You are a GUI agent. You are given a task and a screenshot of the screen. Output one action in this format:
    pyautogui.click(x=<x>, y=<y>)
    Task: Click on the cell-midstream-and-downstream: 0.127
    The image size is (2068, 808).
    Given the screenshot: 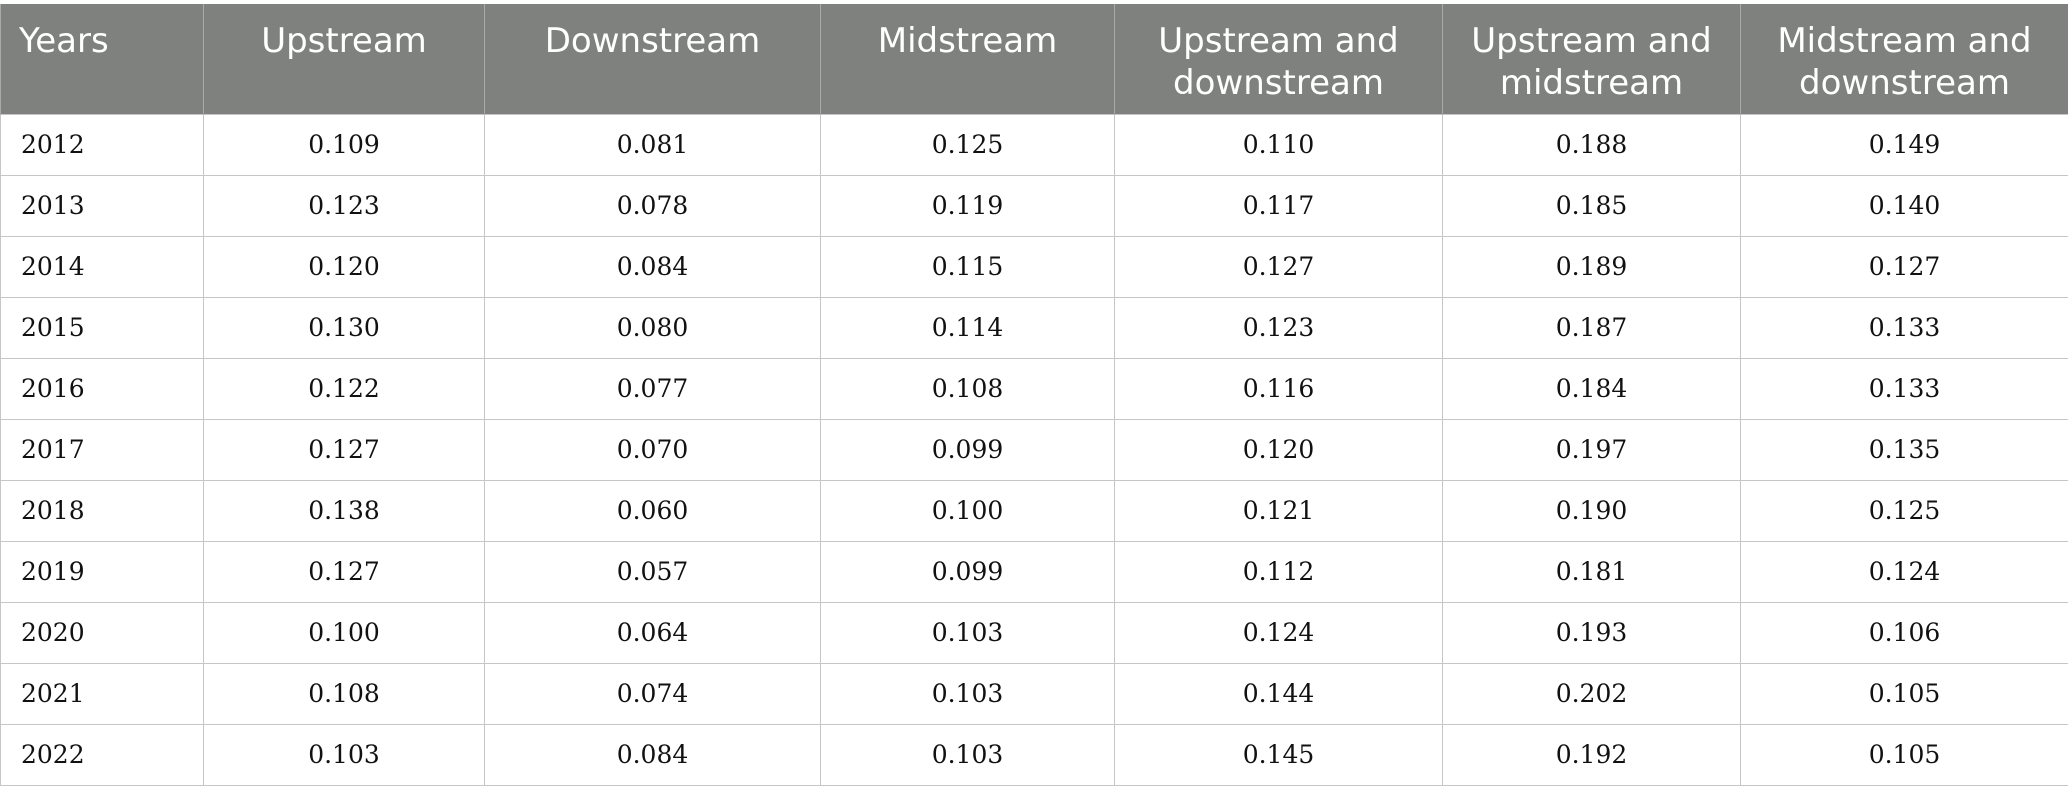 What is the action you would take?
    pyautogui.click(x=1904, y=266)
    